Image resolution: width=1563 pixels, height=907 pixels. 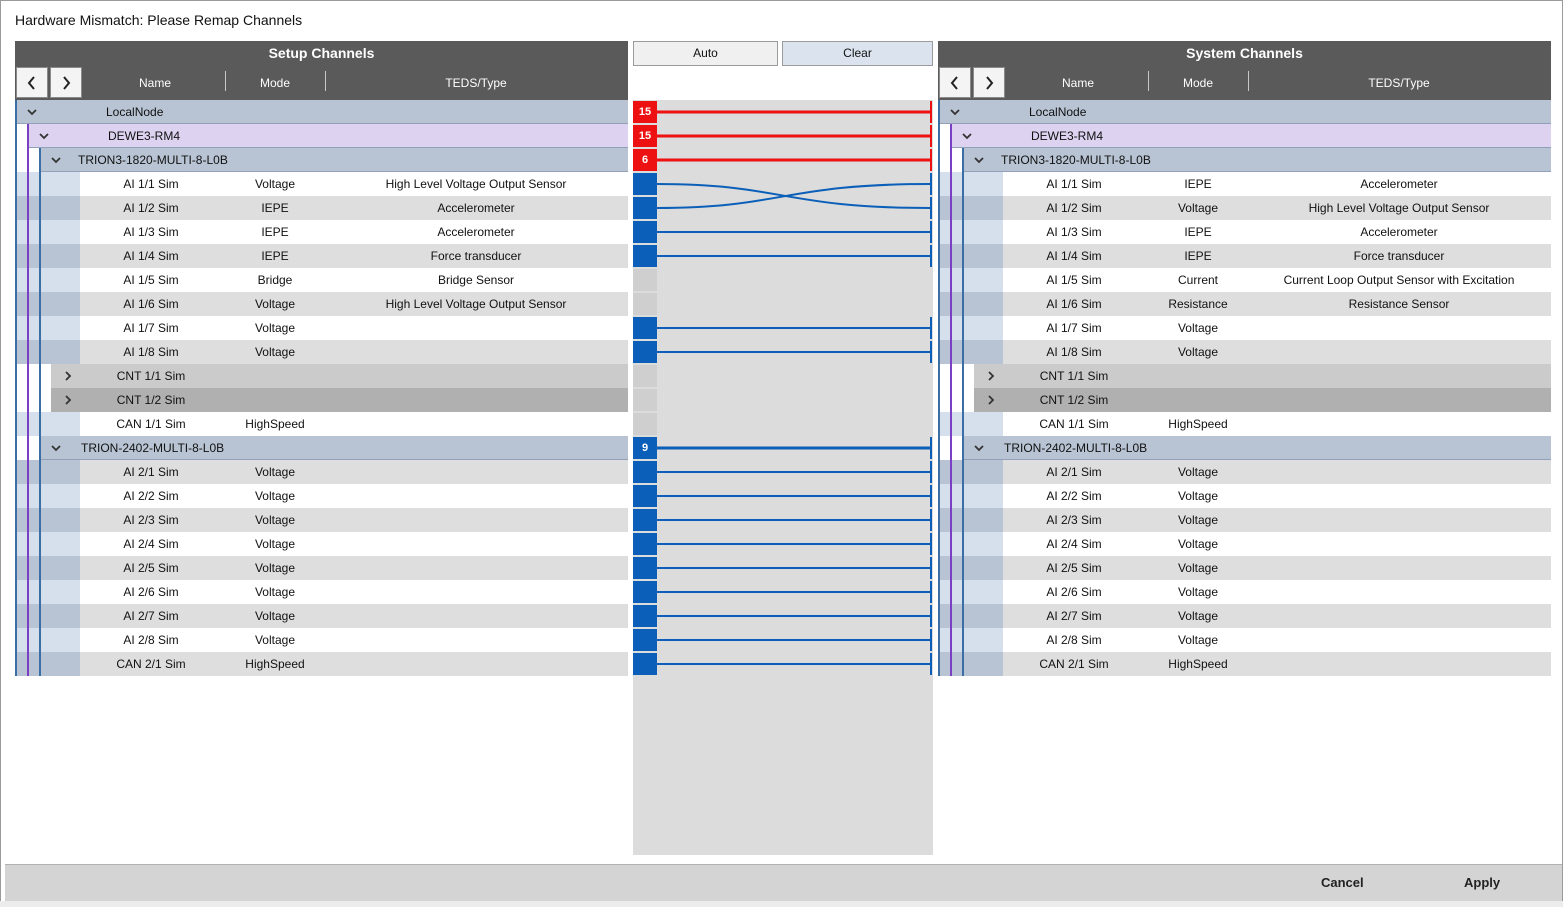 What do you see at coordinates (1482, 882) in the screenshot?
I see `apply-button: Apply` at bounding box center [1482, 882].